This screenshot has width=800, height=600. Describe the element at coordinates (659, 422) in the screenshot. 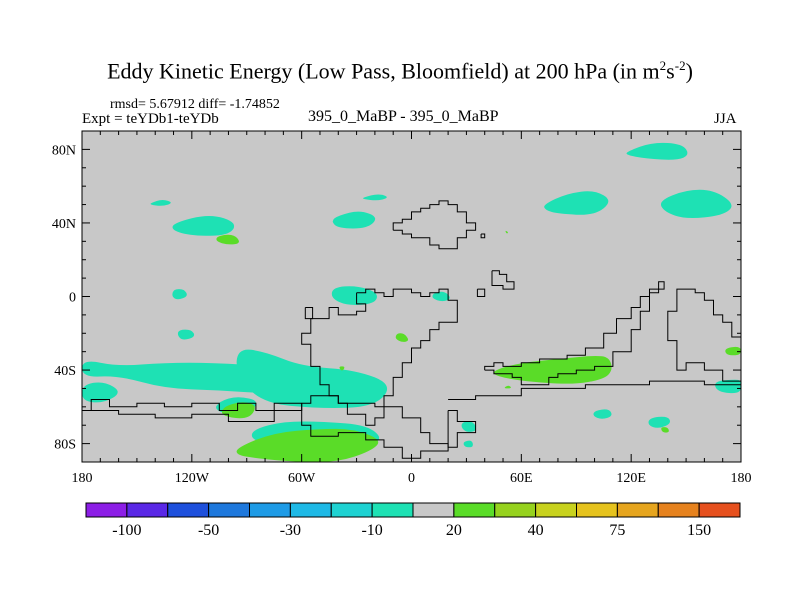

I see `region-cyan-70S-135E` at that location.